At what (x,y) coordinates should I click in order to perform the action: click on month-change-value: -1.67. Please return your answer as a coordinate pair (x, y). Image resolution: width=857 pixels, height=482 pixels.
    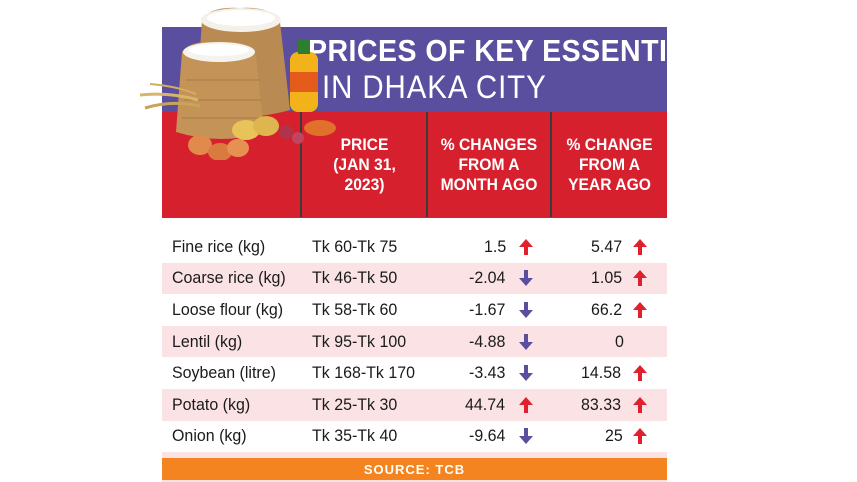
    Looking at the image, I should click on (487, 309).